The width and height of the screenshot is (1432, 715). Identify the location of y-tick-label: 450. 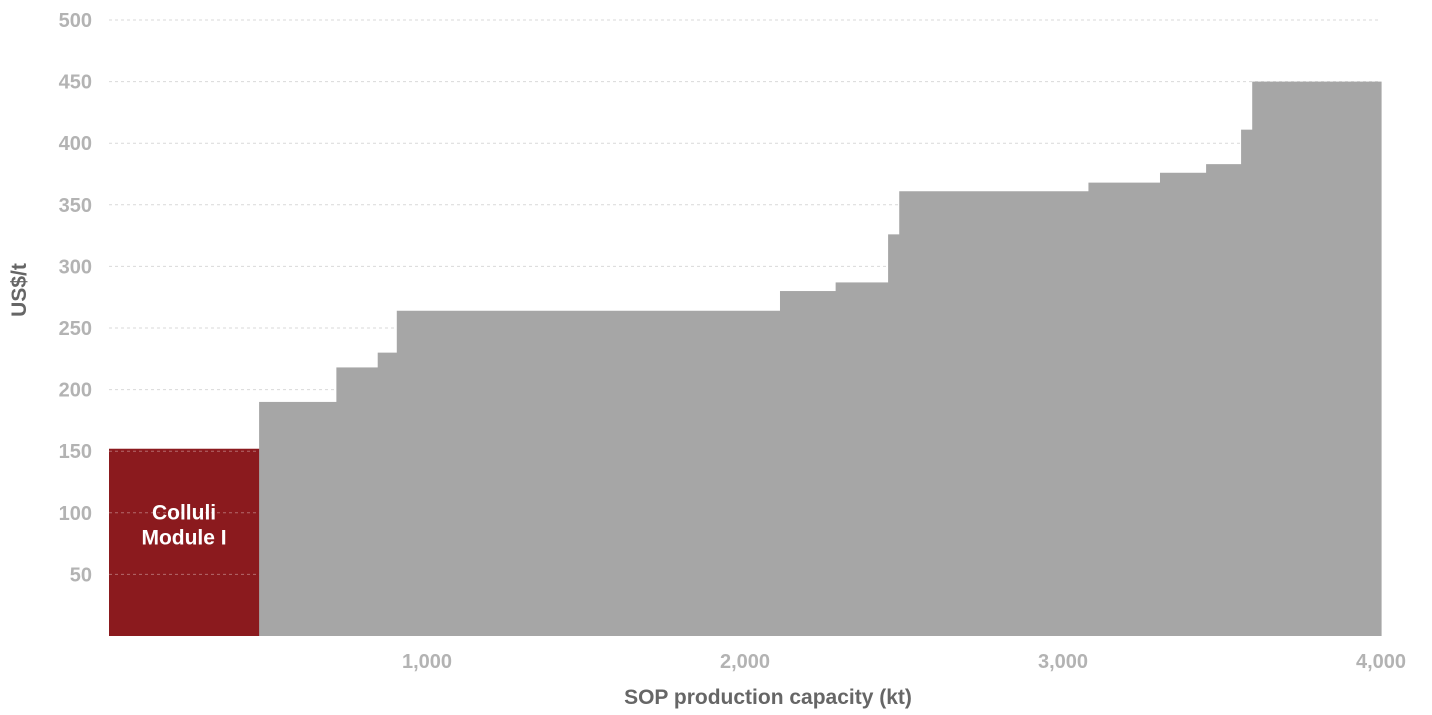
(75, 83).